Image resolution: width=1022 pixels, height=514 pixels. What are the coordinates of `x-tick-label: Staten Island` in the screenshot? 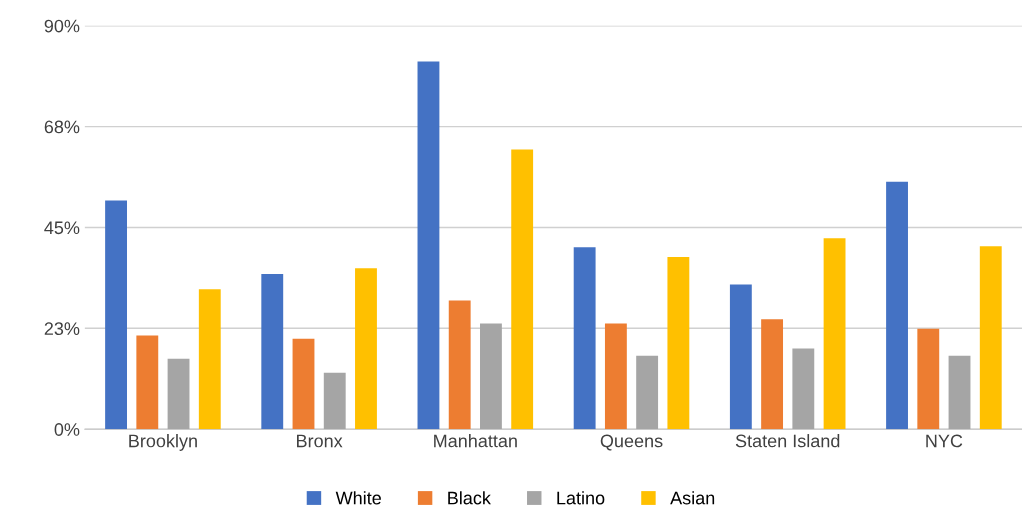 It's located at (787, 441).